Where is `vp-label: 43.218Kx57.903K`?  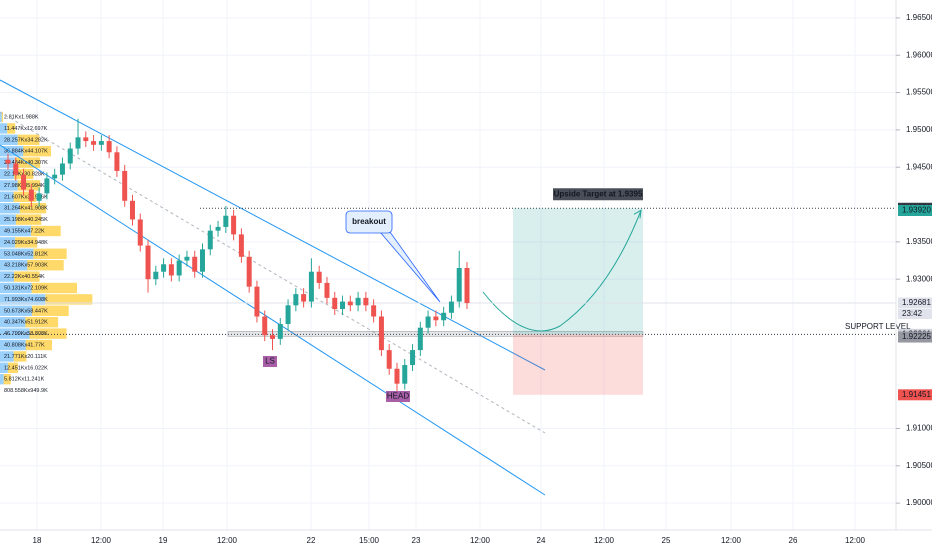 vp-label: 43.218Kx57.903K is located at coordinates (26, 266).